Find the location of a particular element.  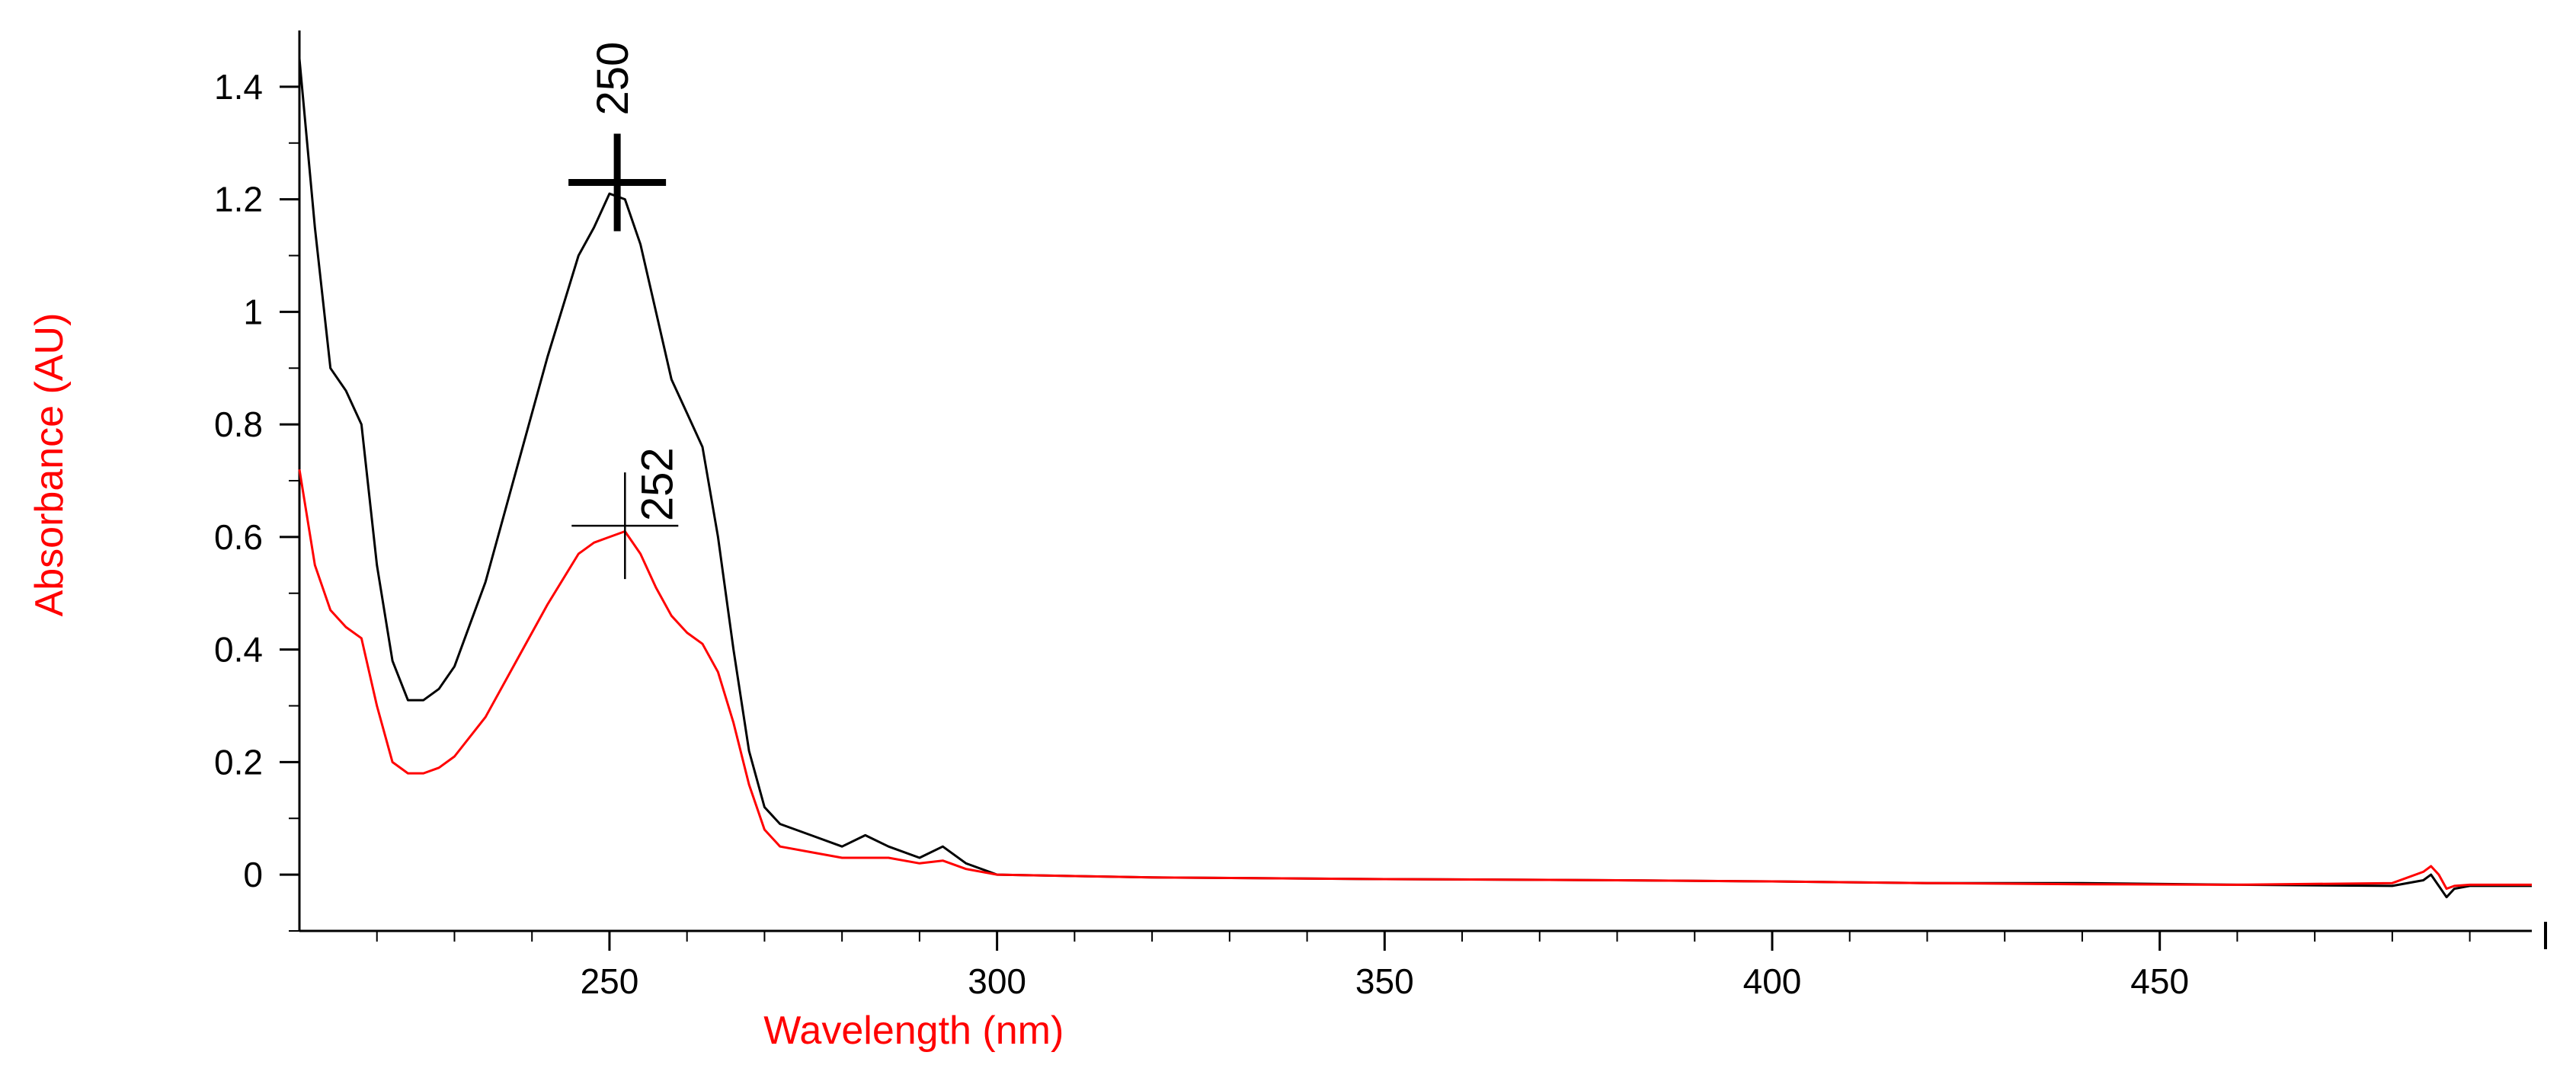

y-tick-label: 1 is located at coordinates (253, 312).